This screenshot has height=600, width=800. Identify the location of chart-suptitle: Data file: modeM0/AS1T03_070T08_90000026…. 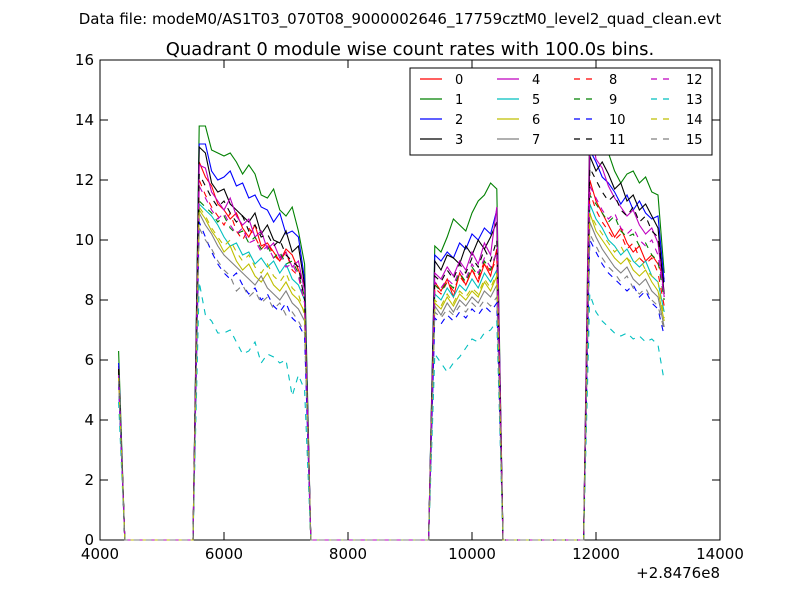
(400, 19).